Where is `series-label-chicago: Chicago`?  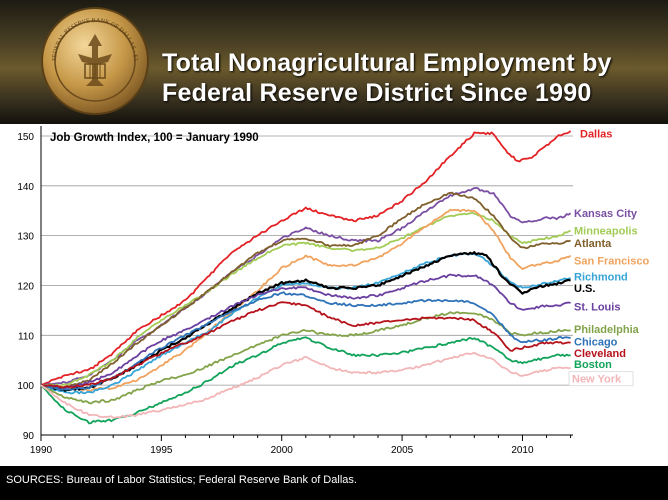
series-label-chicago: Chicago is located at coordinates (596, 342).